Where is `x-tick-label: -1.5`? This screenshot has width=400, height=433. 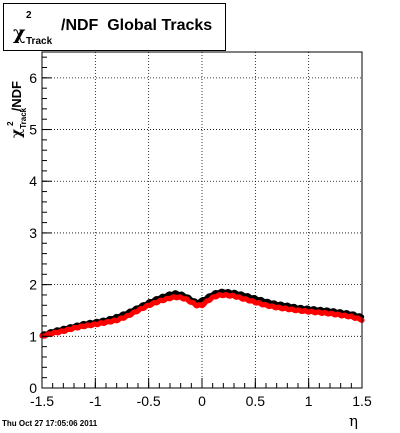
x-tick-label: -1.5 is located at coordinates (42, 401).